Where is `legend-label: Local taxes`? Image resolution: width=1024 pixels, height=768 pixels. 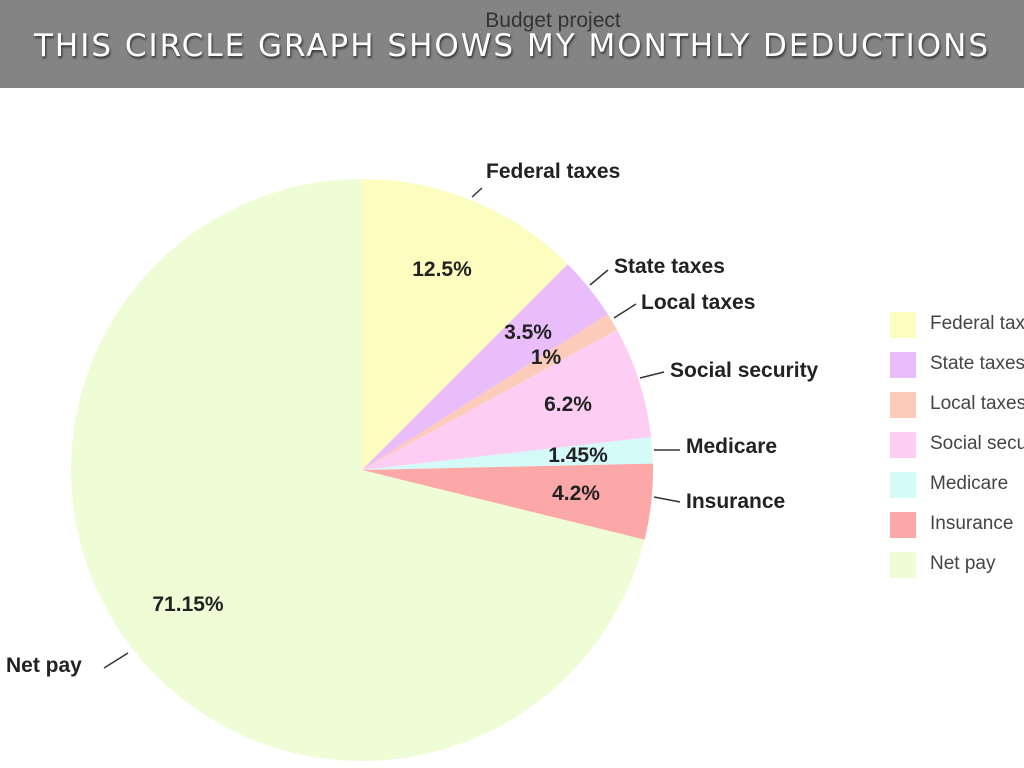 legend-label: Local taxes is located at coordinates (977, 403).